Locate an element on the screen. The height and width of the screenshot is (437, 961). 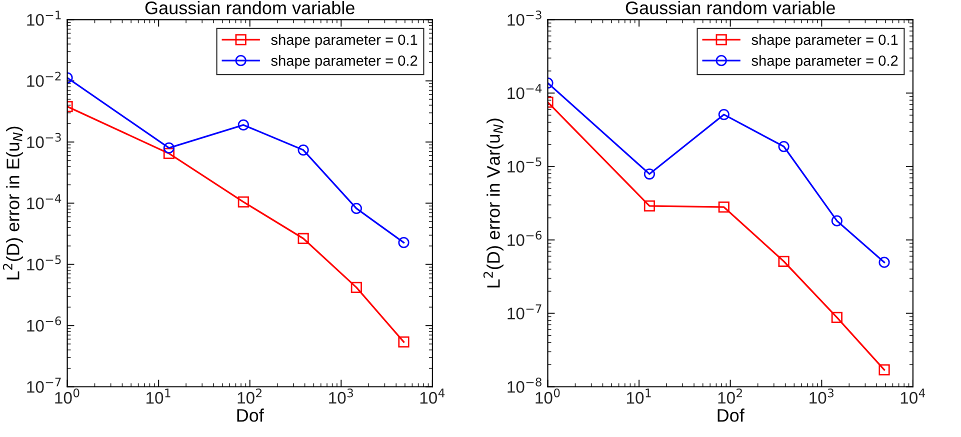
y-axis-title: L$^{2}$(D) error in Var(u$_{N}$) is located at coordinates (493, 203).